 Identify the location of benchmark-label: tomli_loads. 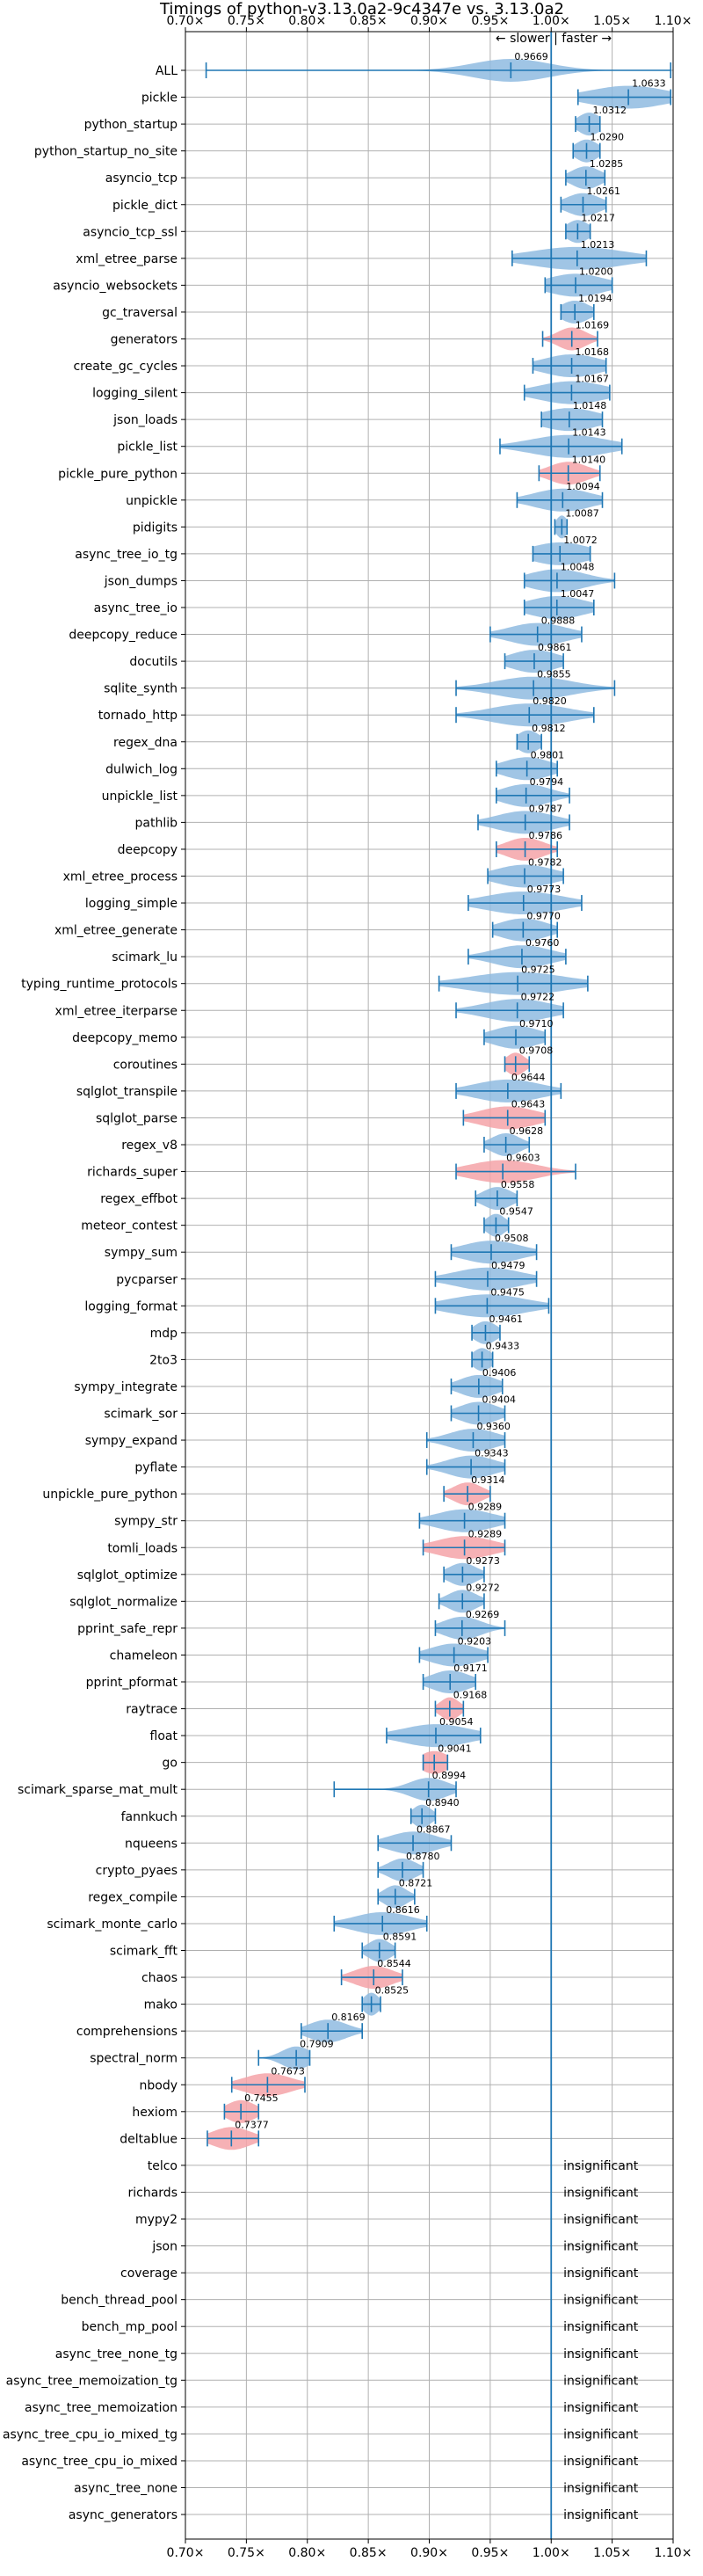
(142, 1548).